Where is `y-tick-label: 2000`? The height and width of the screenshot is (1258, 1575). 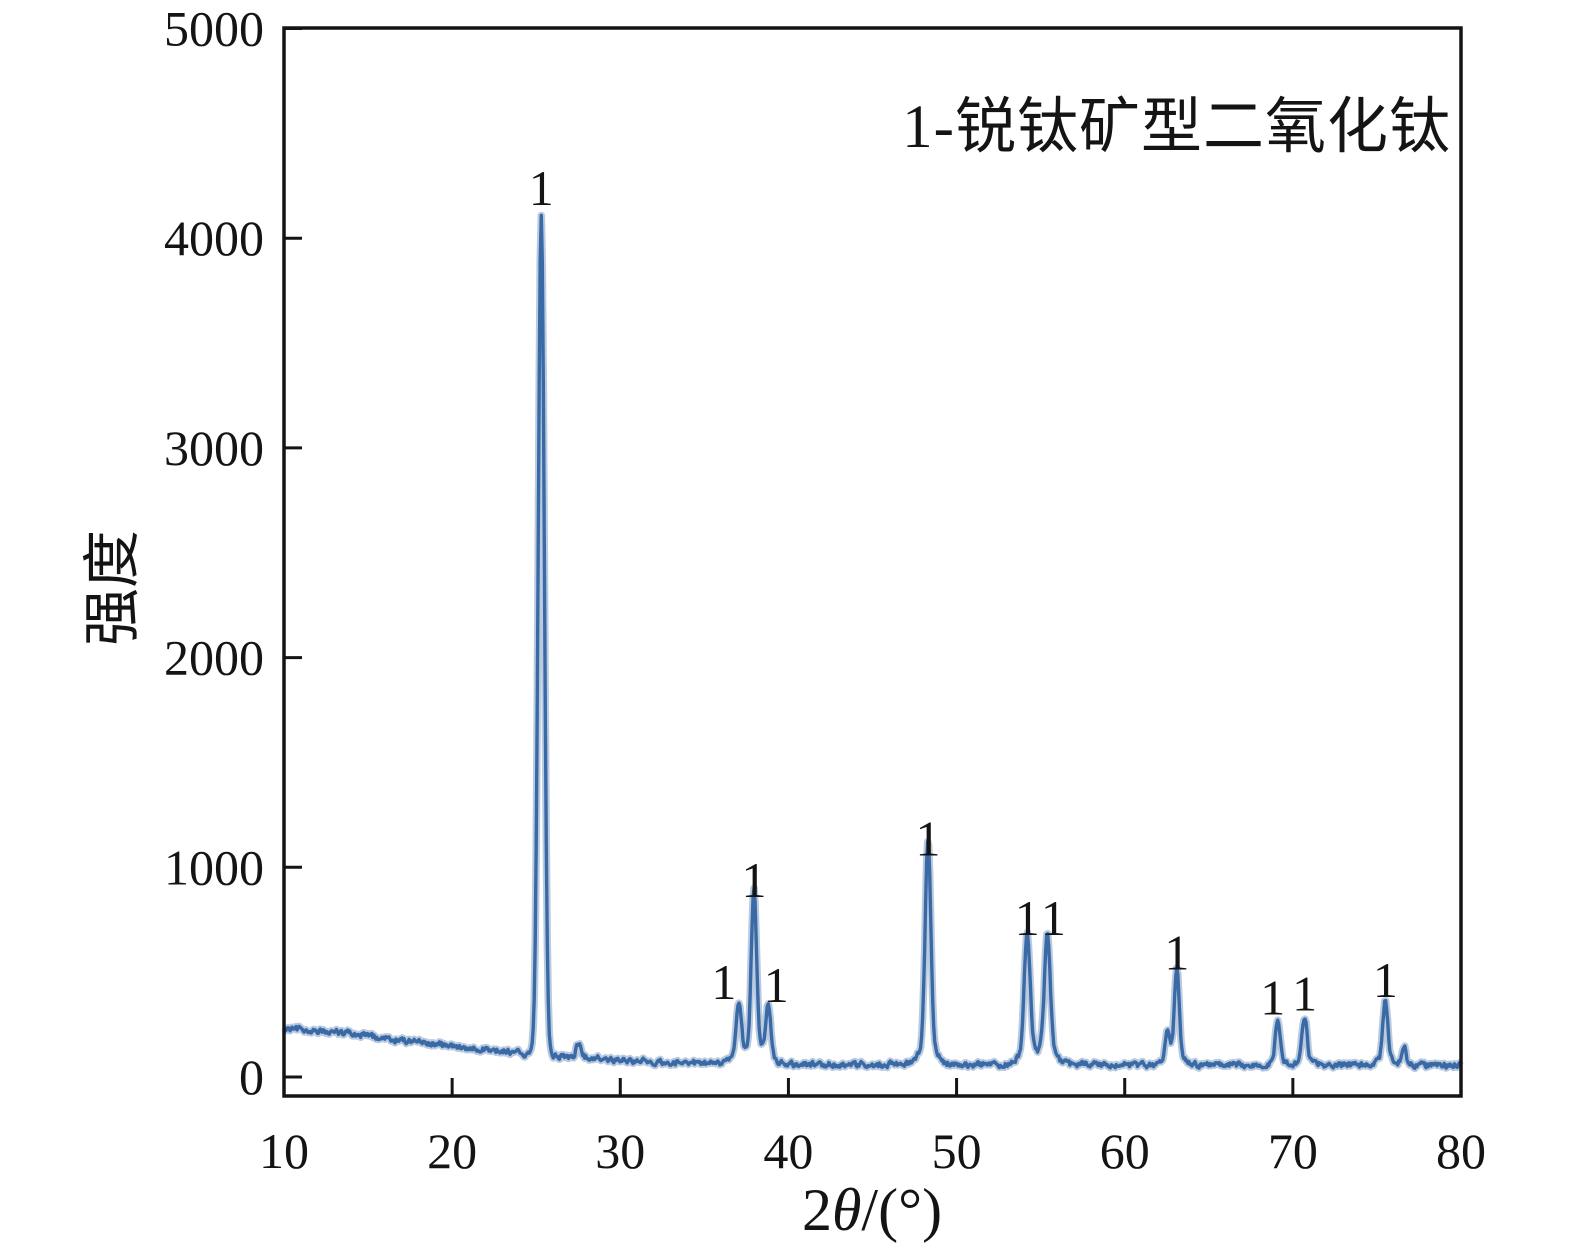
y-tick-label: 2000 is located at coordinates (214, 658).